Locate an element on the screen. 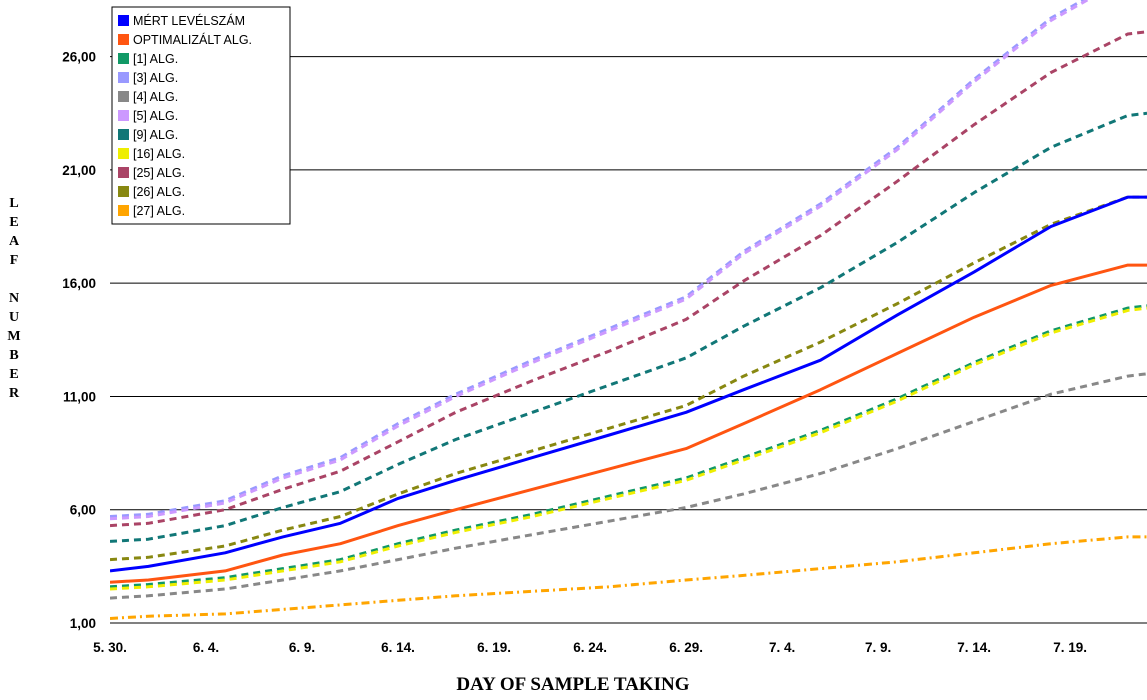  legend-label: [27] ALG. is located at coordinates (159, 211).